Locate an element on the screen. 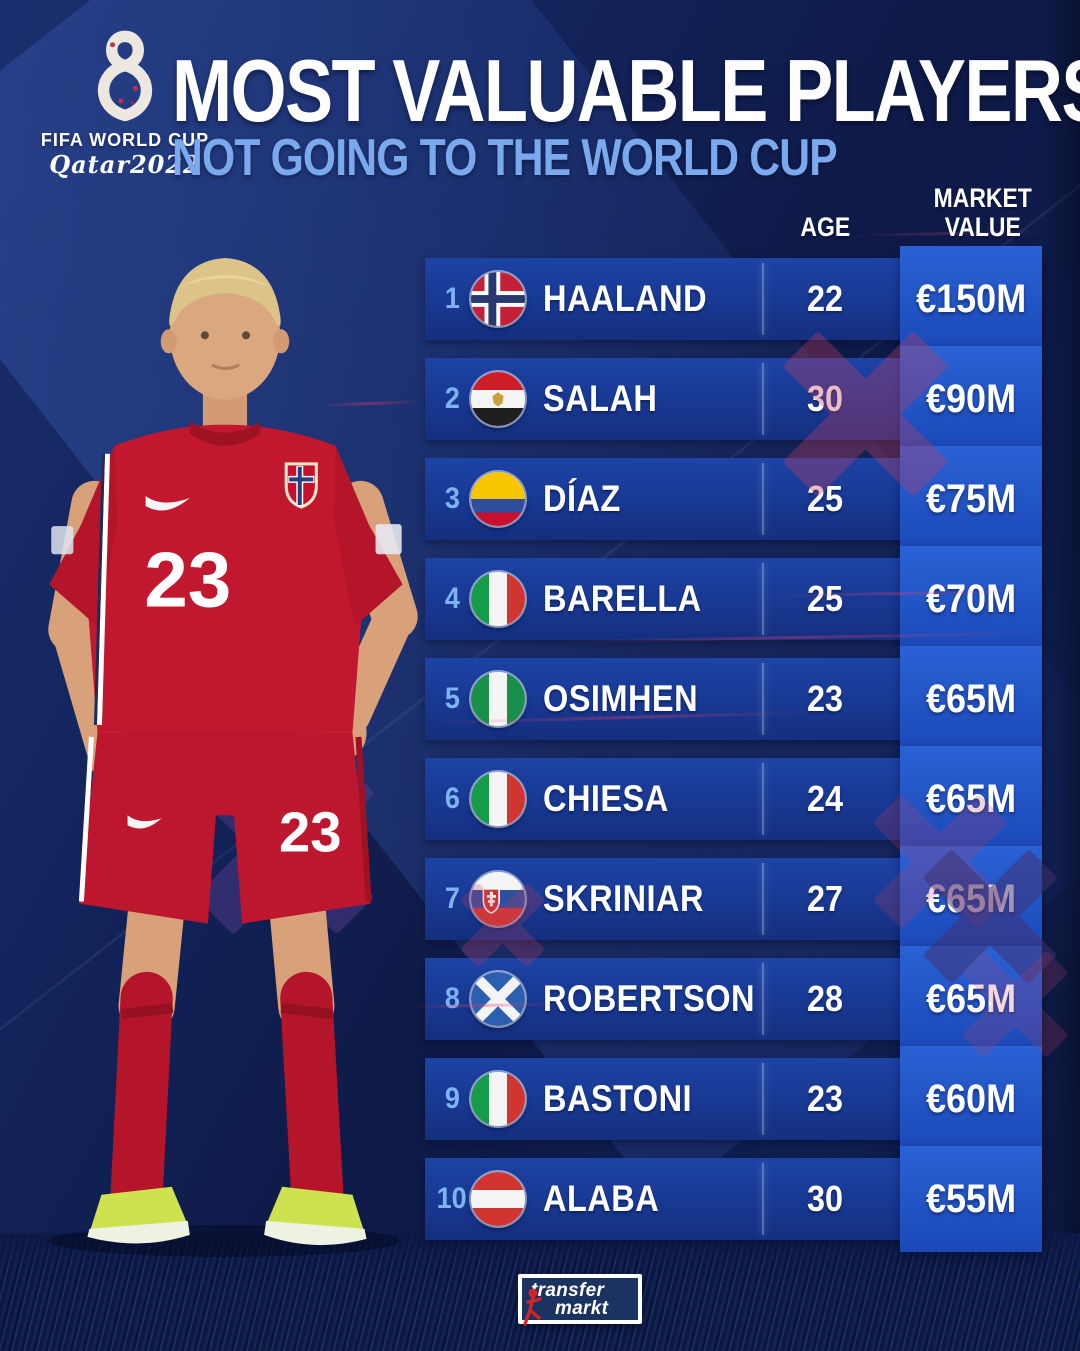 This screenshot has width=1080, height=1351. market-value-cell: €75M is located at coordinates (971, 499).